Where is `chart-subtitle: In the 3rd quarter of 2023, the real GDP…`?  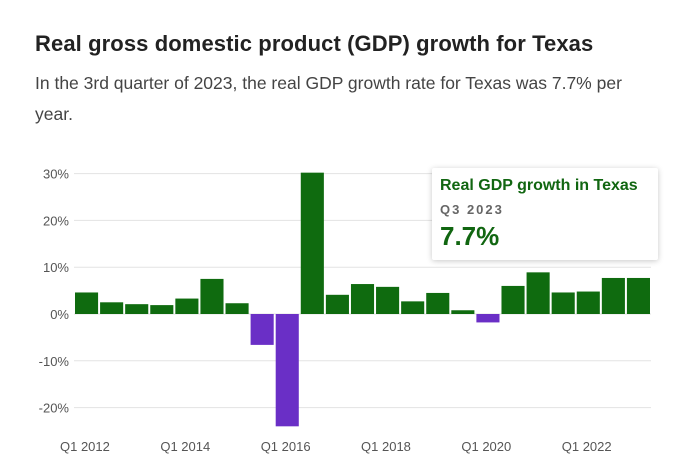 chart-subtitle: In the 3rd quarter of 2023, the real GDP… is located at coordinates (328, 98).